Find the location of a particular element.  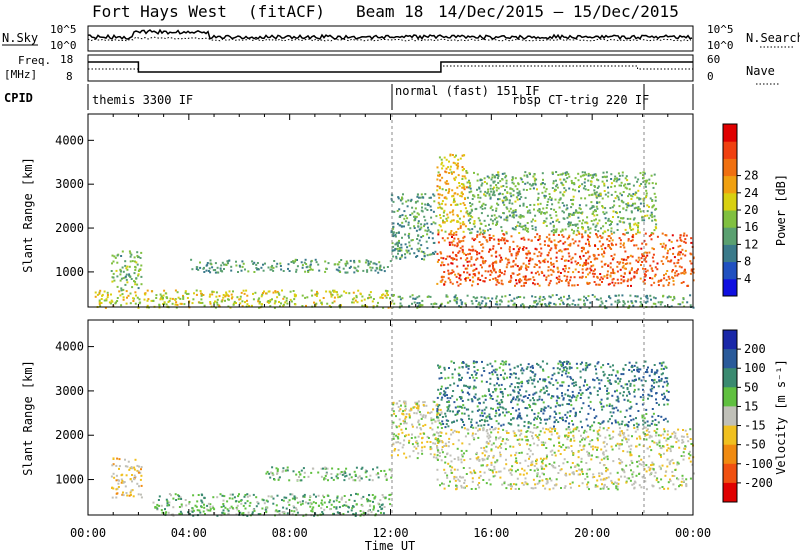

freq-tick-top: 18 is located at coordinates (66, 59).